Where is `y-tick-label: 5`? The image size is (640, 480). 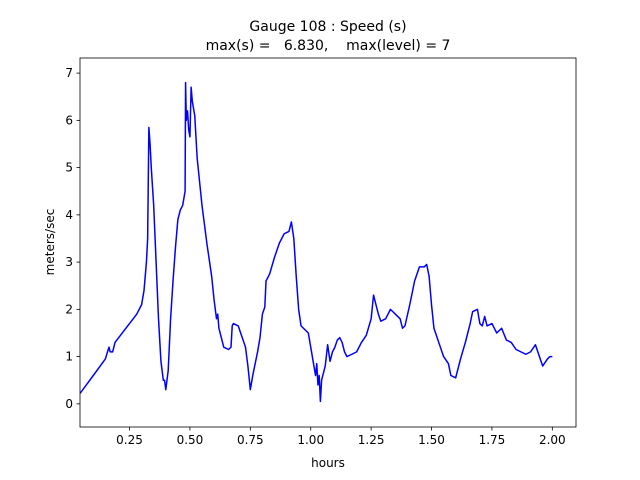 y-tick-label: 5 is located at coordinates (69, 168).